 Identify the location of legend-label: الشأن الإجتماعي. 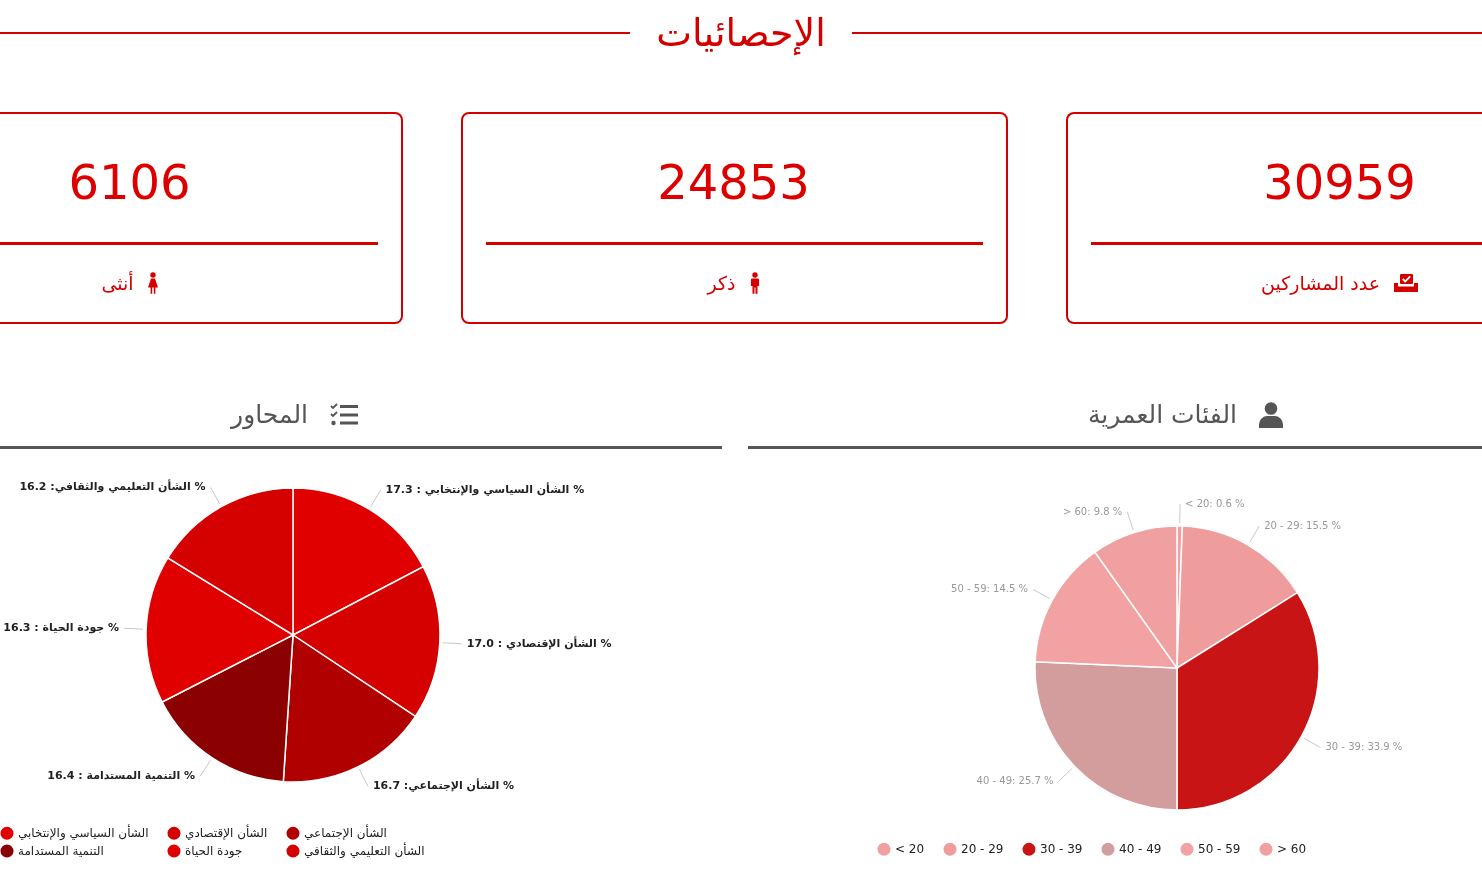
(345, 832).